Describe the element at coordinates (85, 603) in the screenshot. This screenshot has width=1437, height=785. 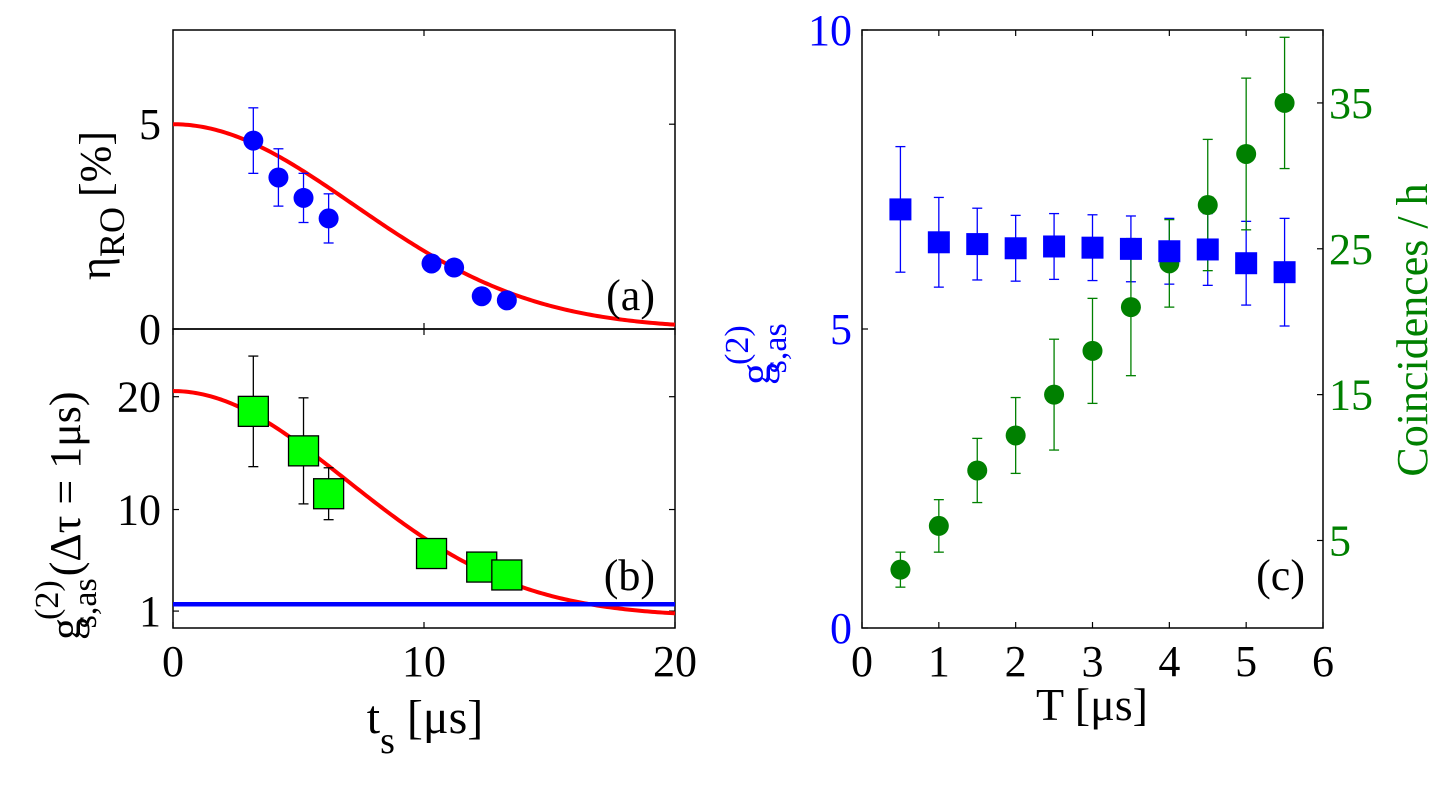
I see `panel-b-ylabel-sub: s,as` at that location.